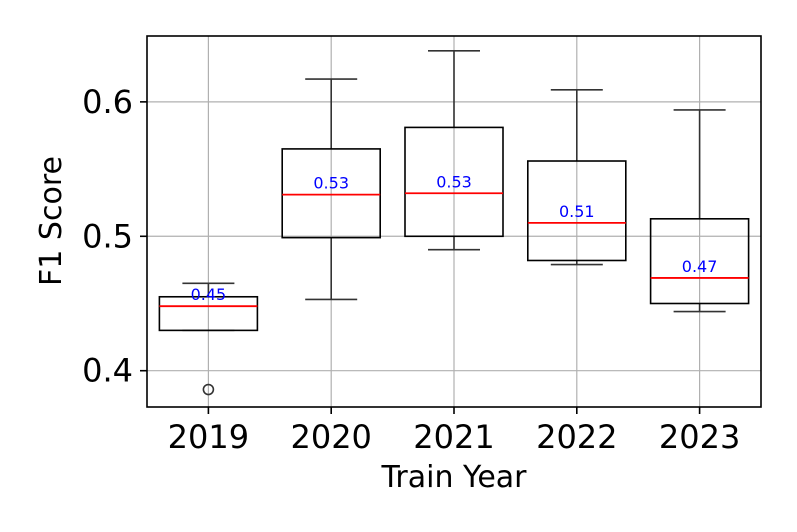  I want to click on x-tick-label: 2020, so click(330, 437).